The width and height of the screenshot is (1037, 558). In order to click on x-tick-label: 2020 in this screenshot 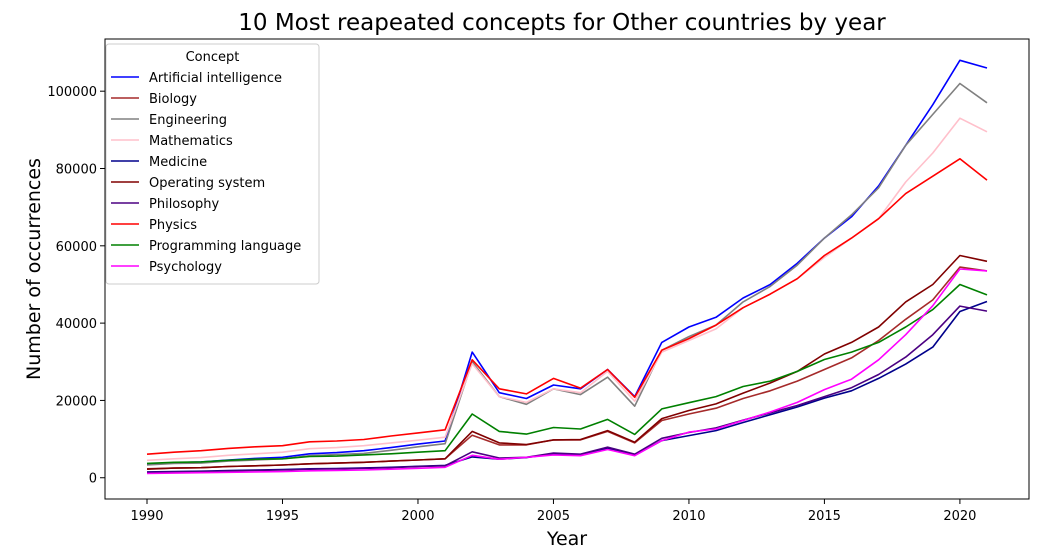, I will do `click(959, 516)`.